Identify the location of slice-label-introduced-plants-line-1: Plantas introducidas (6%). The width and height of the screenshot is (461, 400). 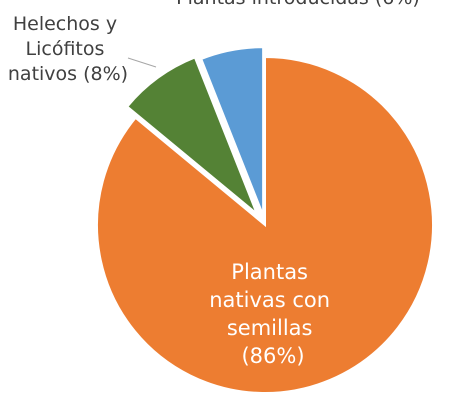
(298, 4).